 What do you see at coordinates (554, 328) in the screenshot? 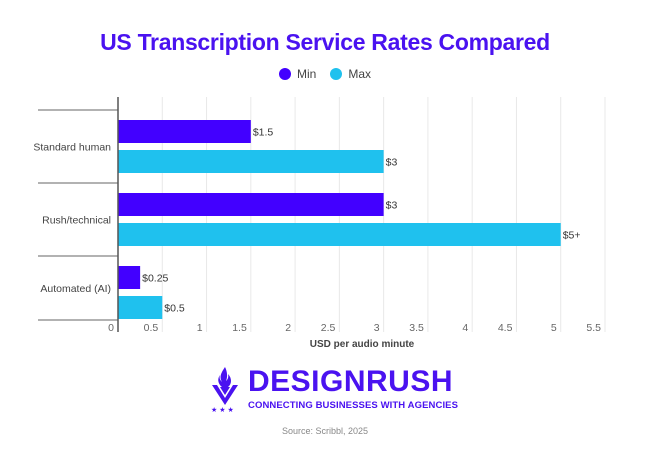
I see `x-tick-label: 5` at bounding box center [554, 328].